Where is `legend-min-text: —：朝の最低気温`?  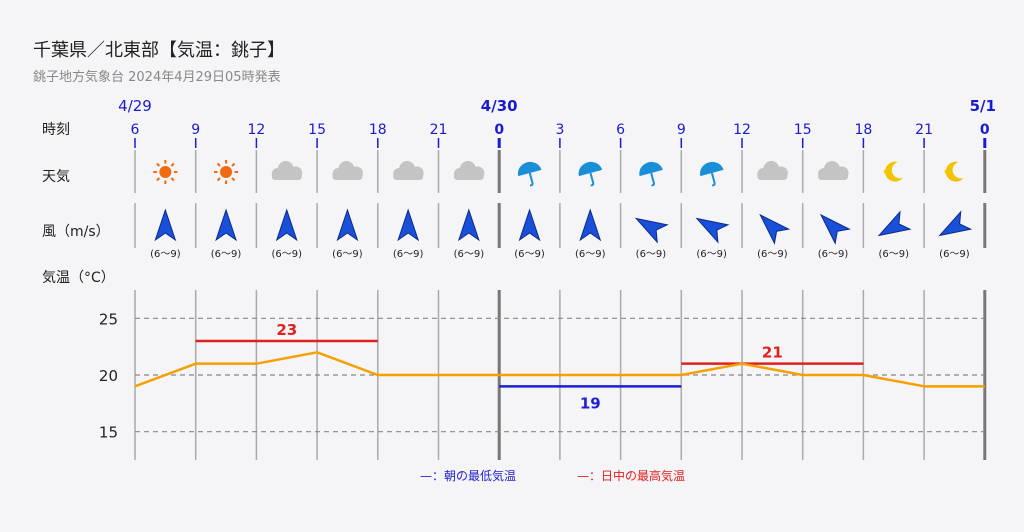
legend-min-text: —：朝の最低気温 is located at coordinates (468, 476).